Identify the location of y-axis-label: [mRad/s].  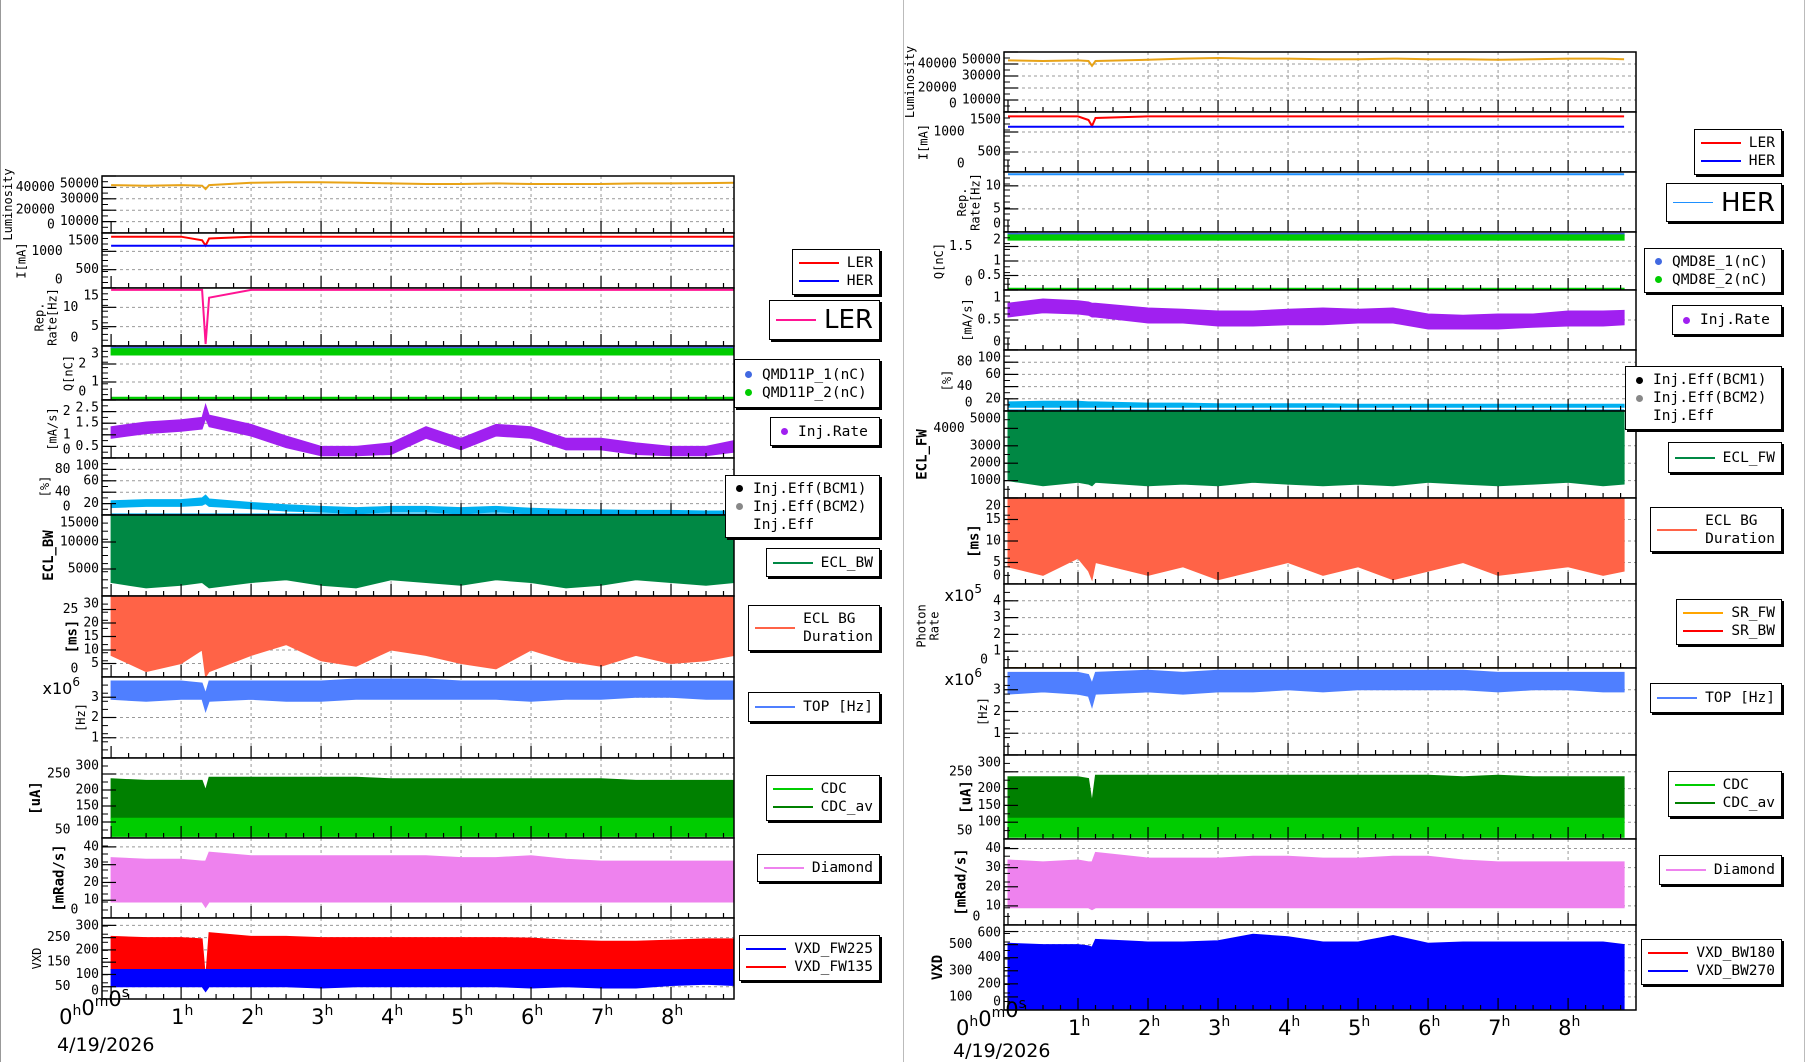
(60, 877).